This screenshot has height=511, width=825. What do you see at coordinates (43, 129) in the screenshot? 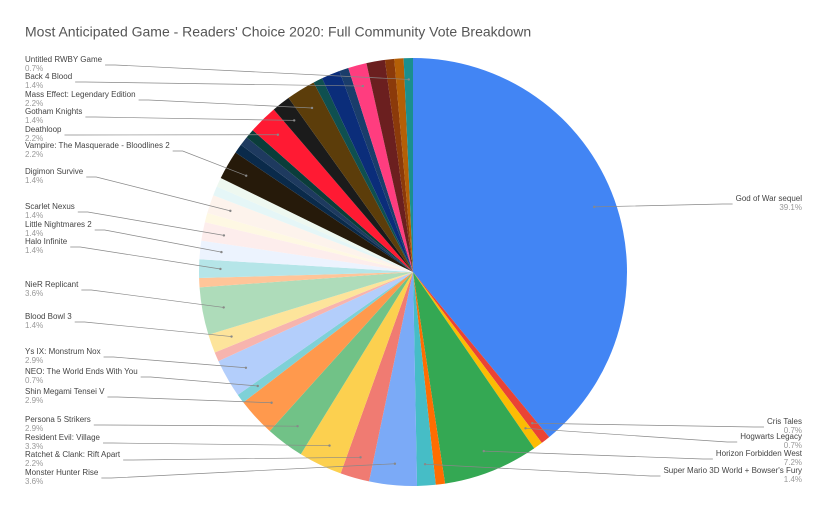
I see `slice-label: Deathloop` at bounding box center [43, 129].